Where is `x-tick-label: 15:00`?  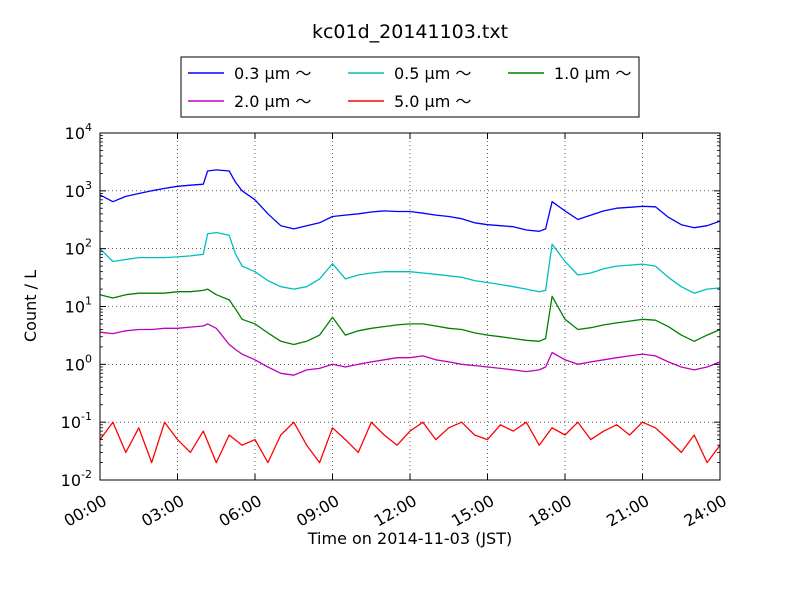 x-tick-label: 15:00 is located at coordinates (472, 511).